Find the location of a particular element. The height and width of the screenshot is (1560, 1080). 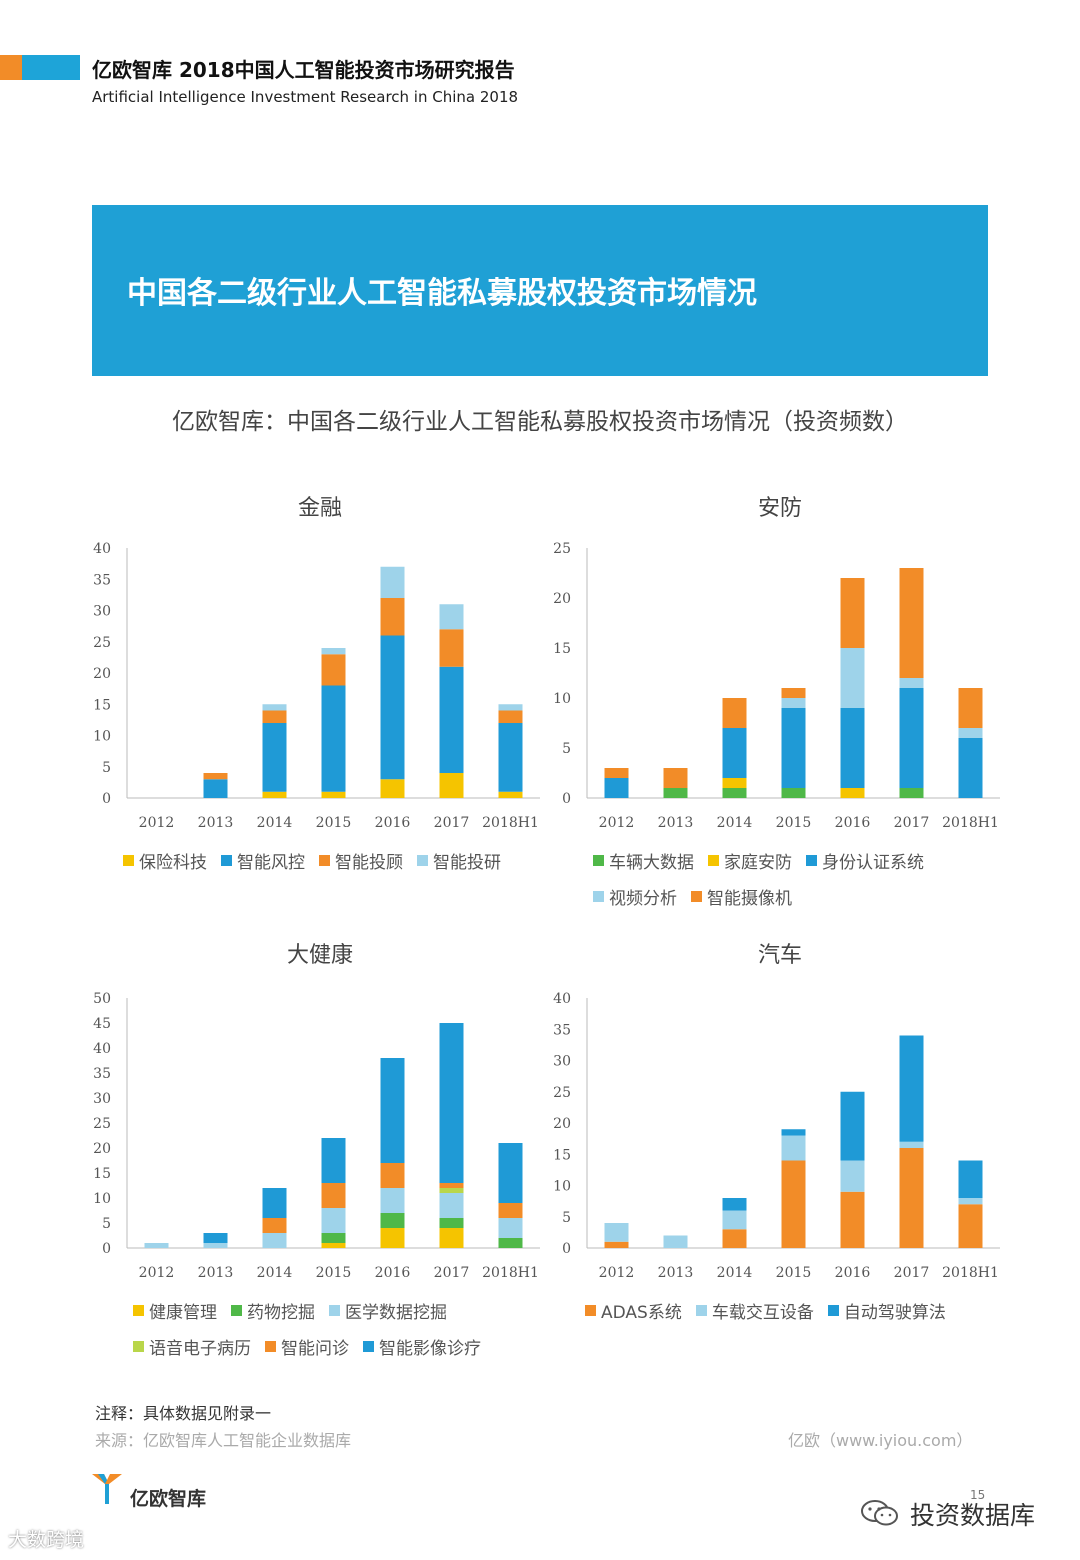

legend-item: 智能投顾 is located at coordinates (361, 860).